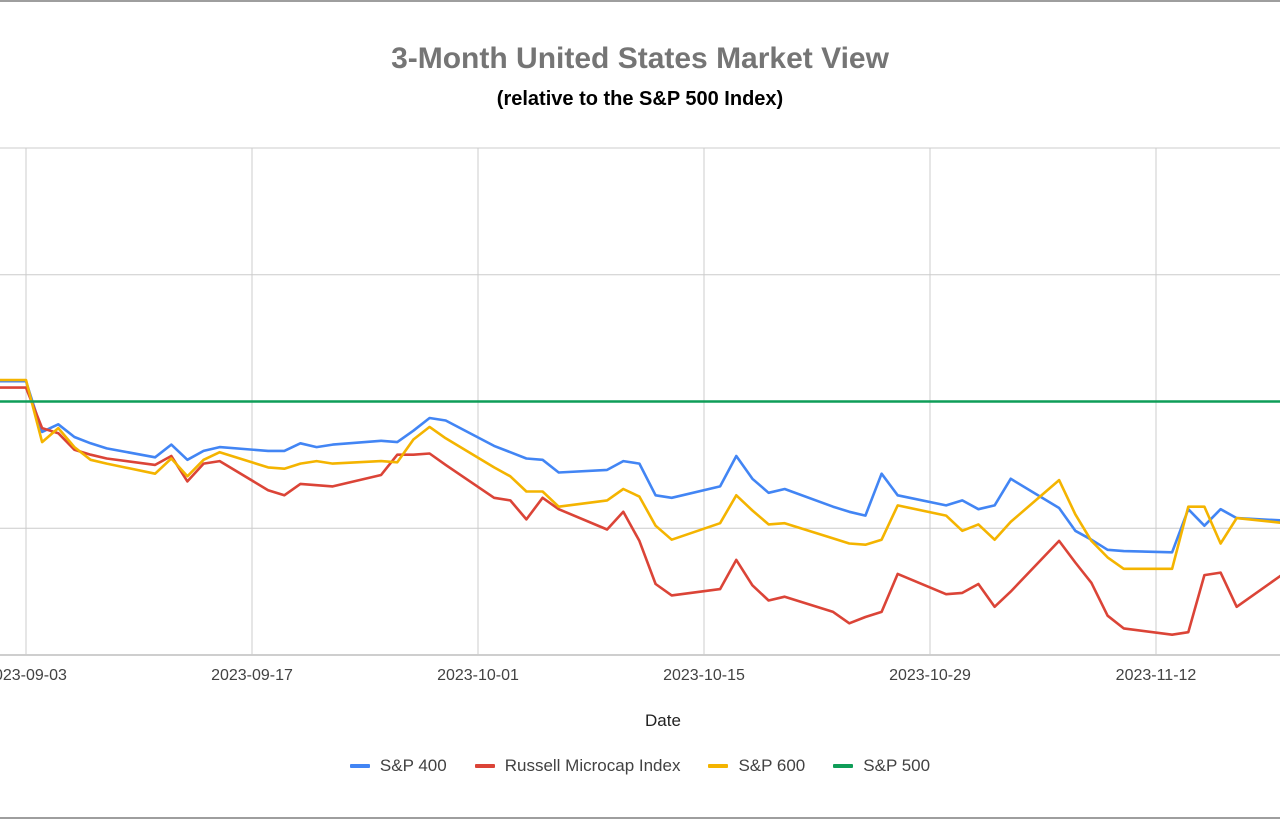  Describe the element at coordinates (33, 675) in the screenshot. I see `x-tick-label: 2023-09-03` at that location.